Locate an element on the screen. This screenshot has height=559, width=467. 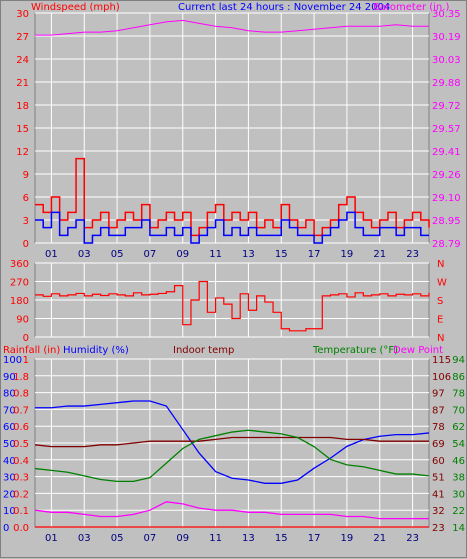
barometer-tick-label: 30.35 is located at coordinates (446, 14).